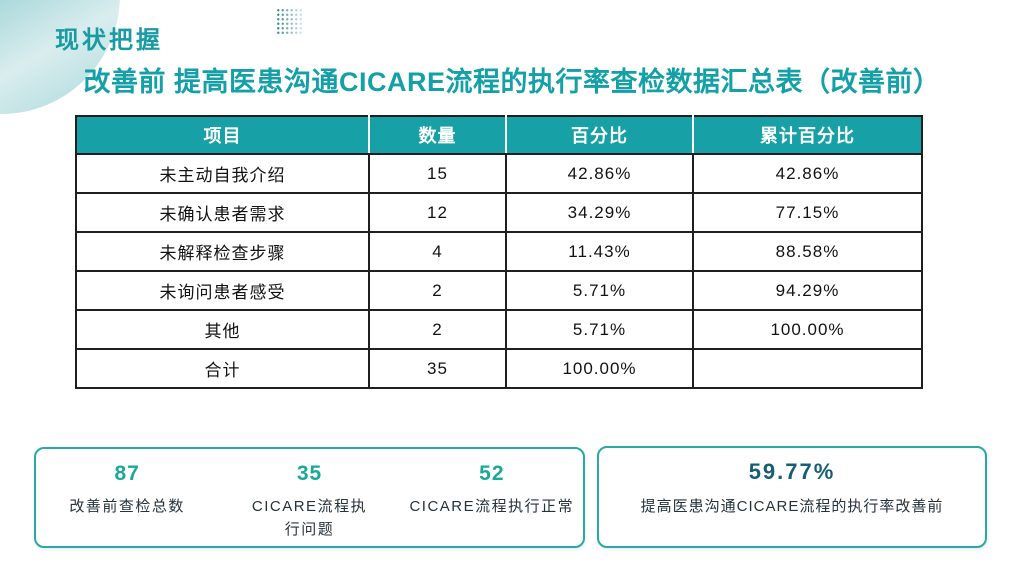 This screenshot has height=576, width=1024. What do you see at coordinates (222, 135) in the screenshot?
I see `col-header-item: 项目` at bounding box center [222, 135].